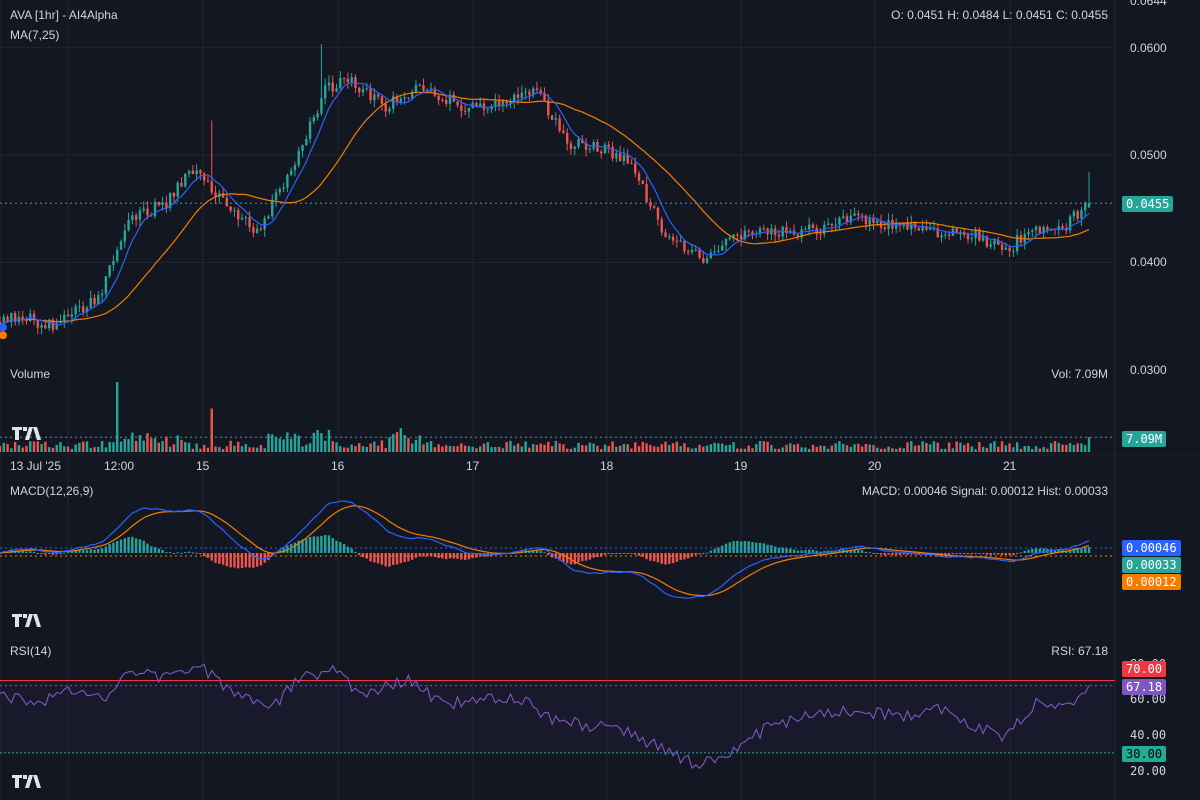 The image size is (1200, 800). What do you see at coordinates (607, 466) in the screenshot?
I see `time-axis-label: 18` at bounding box center [607, 466].